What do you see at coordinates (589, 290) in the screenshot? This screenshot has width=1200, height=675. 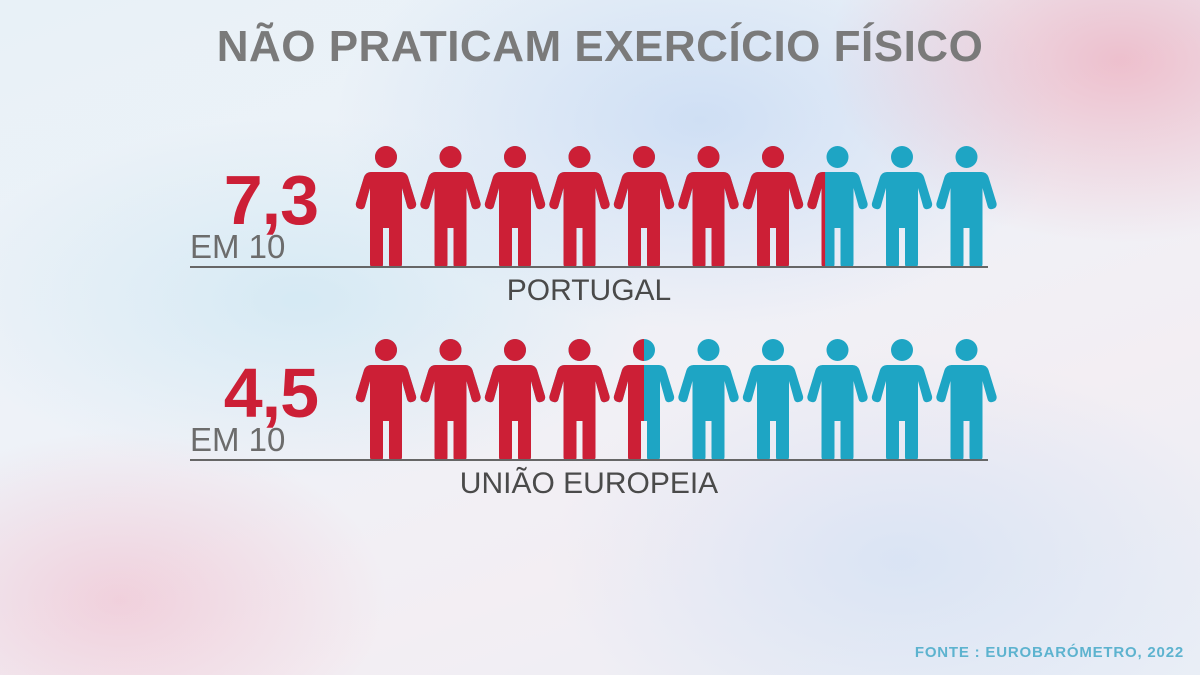 I see `region-label: PORTUGAL` at bounding box center [589, 290].